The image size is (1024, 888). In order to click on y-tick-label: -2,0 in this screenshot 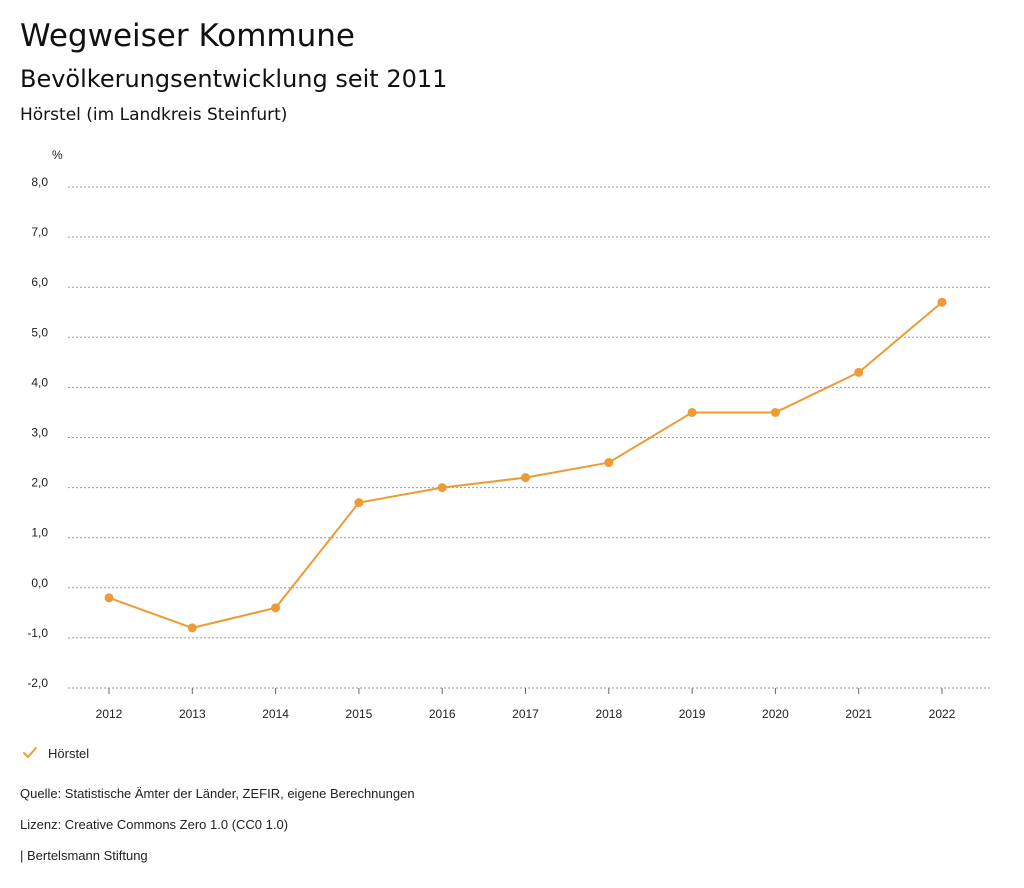, I will do `click(37, 683)`.